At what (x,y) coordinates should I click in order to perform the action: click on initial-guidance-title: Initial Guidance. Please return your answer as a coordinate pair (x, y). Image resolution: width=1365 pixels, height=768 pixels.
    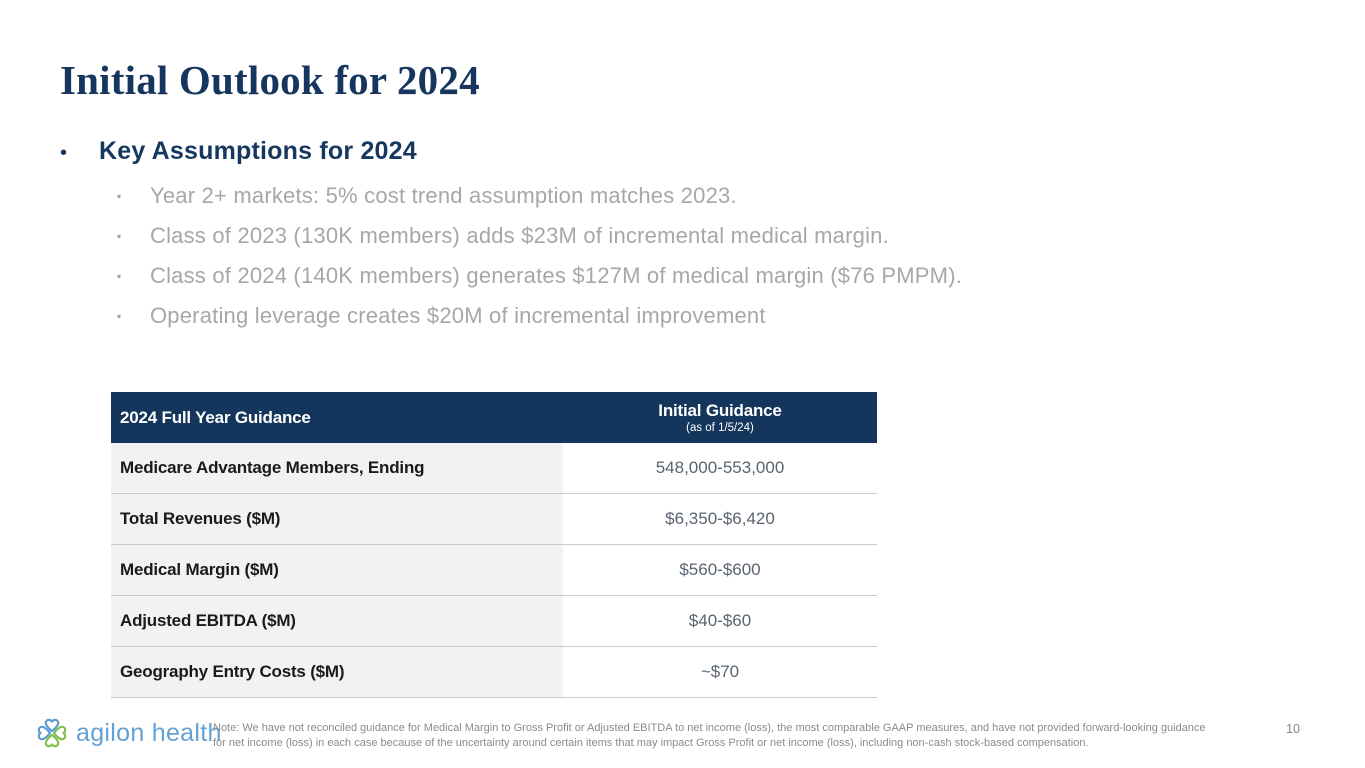
    Looking at the image, I should click on (720, 410).